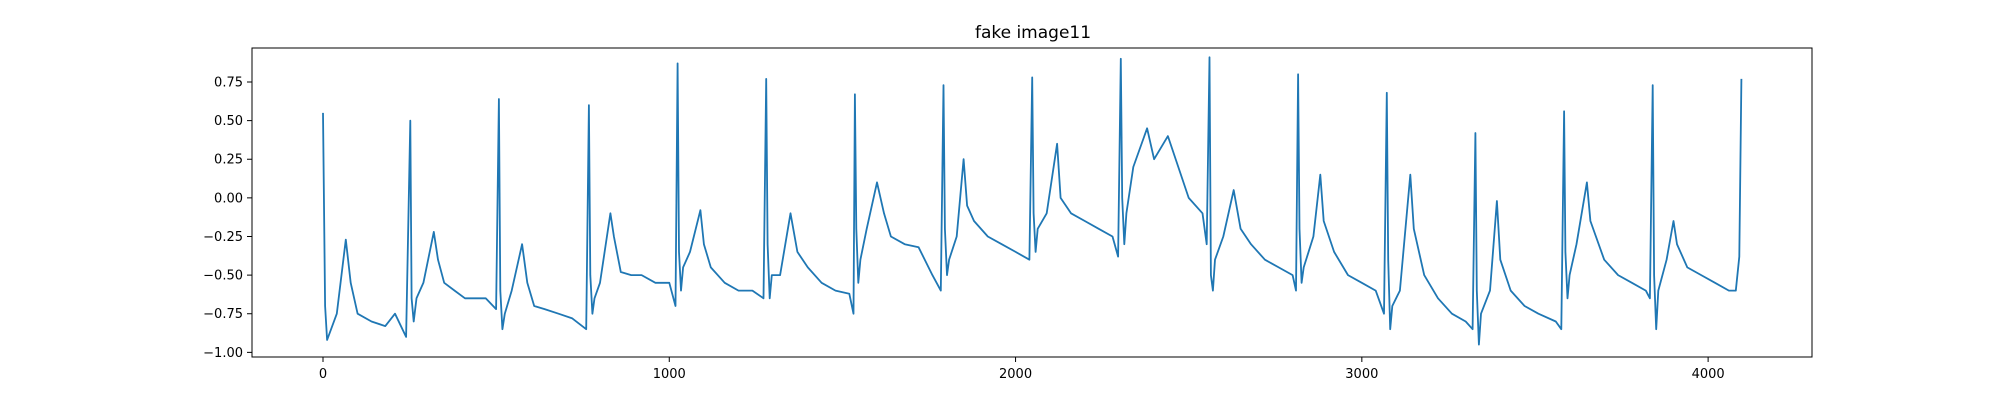  I want to click on y-tick-label: 0.50, so click(228, 121).